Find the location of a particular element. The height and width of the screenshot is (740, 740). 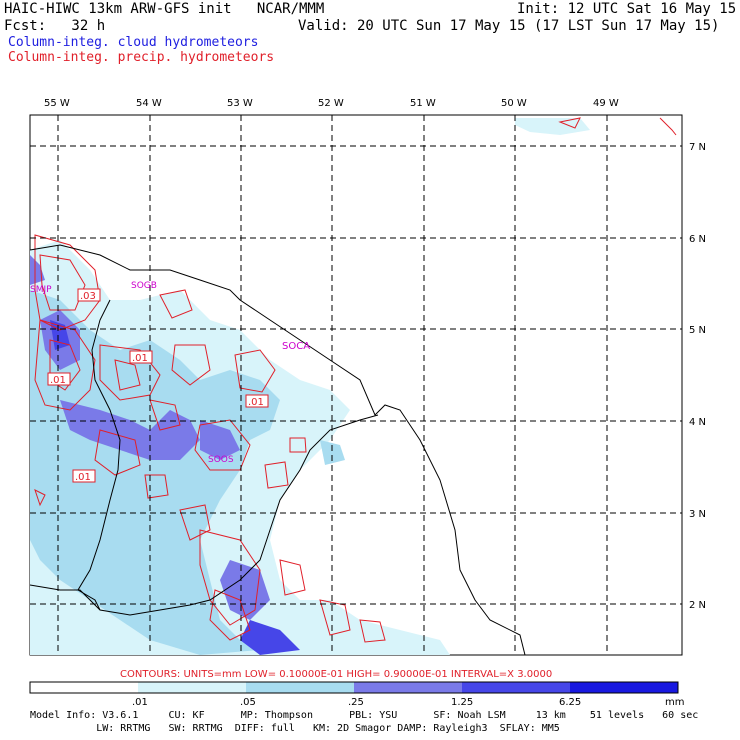

colorbar-tick: .25 is located at coordinates (356, 702).